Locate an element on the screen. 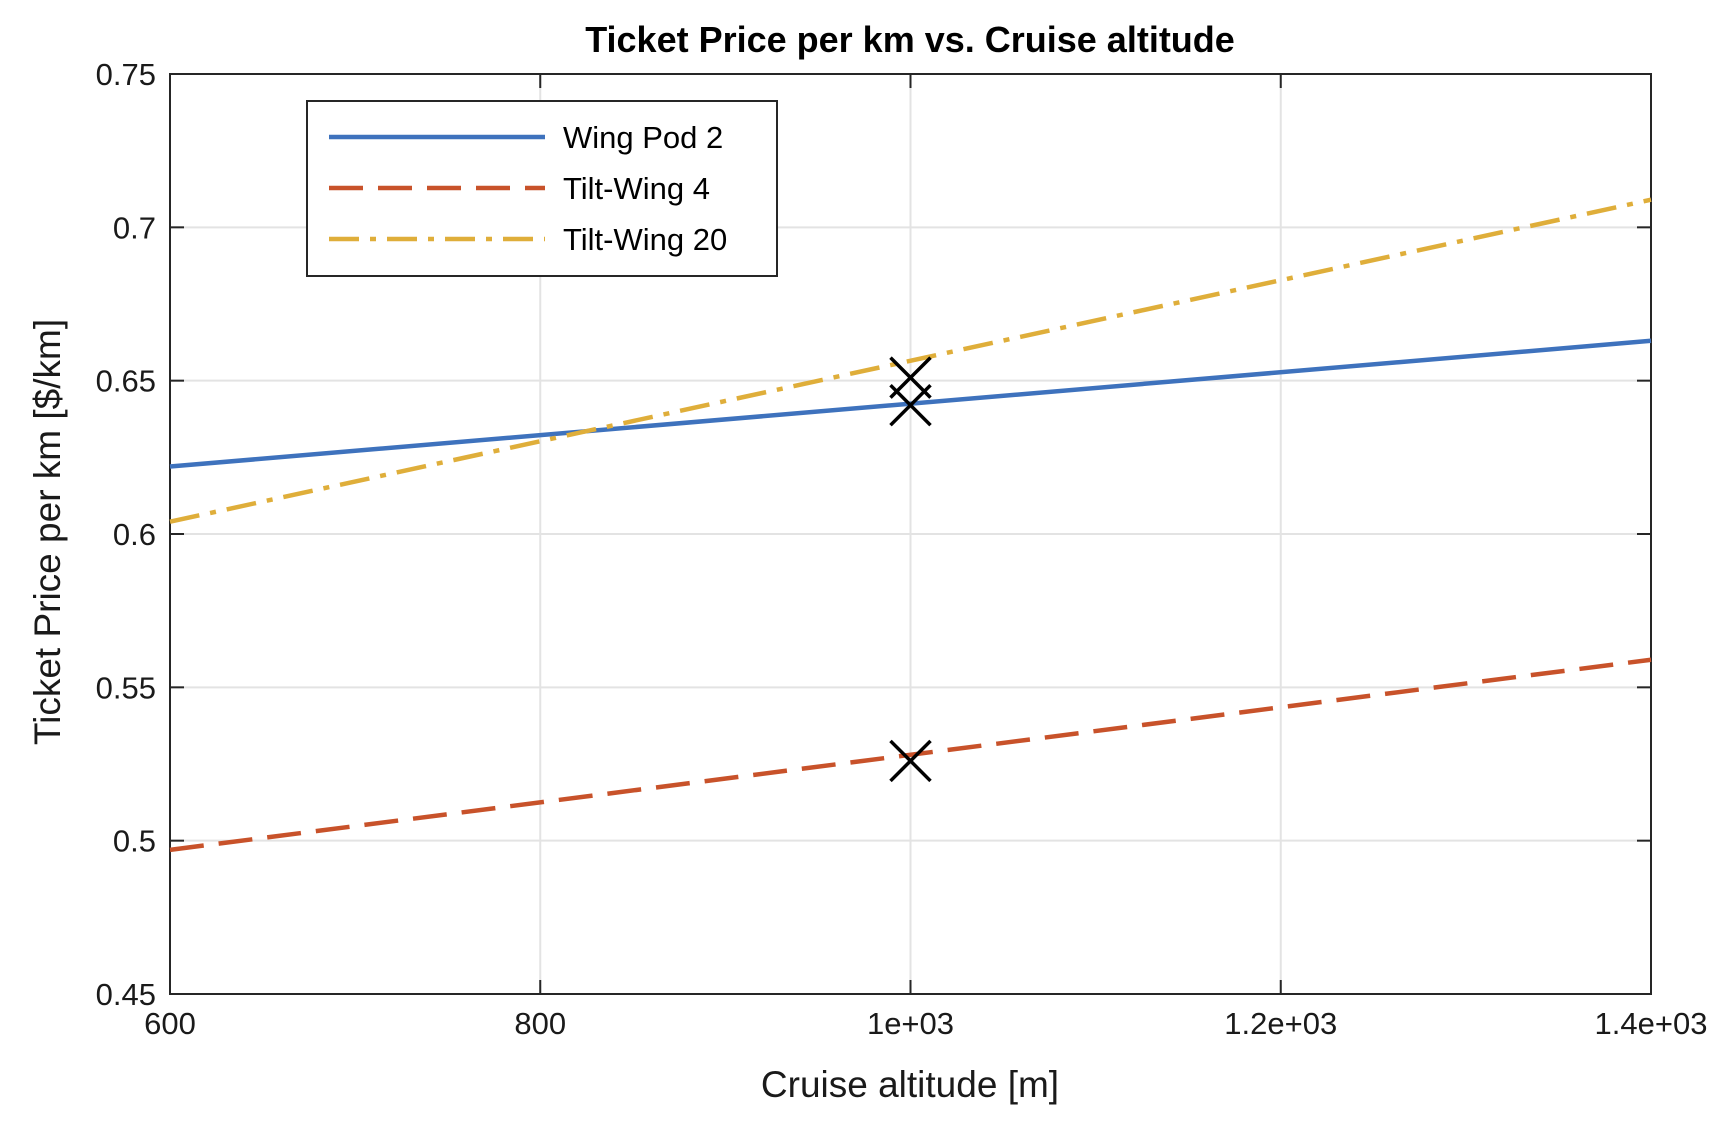  y-tick-label: 0.7 is located at coordinates (134, 227).